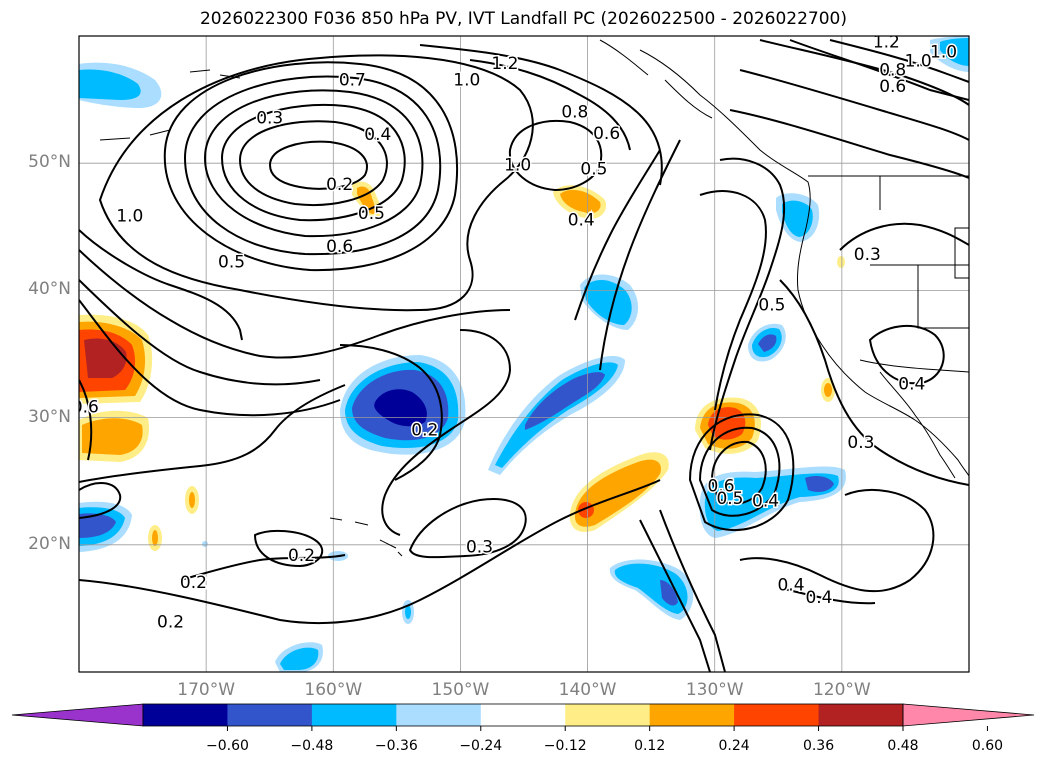  I want to click on contour-central-s, so click(446, 432).